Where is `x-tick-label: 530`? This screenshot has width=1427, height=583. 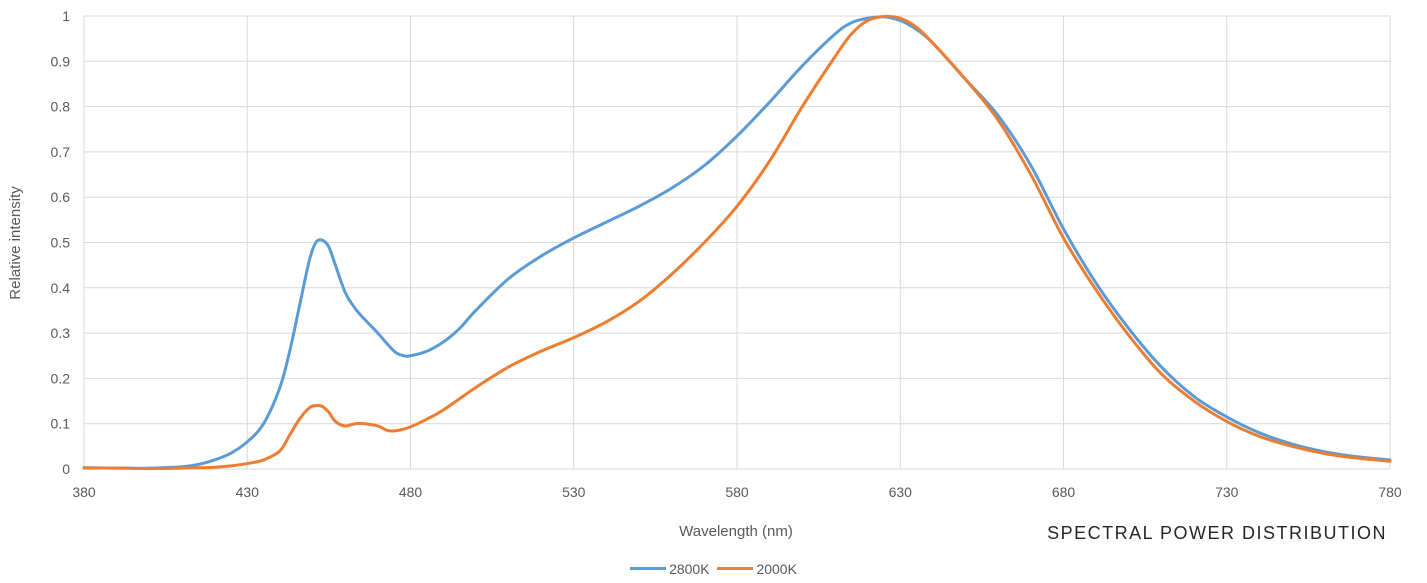 x-tick-label: 530 is located at coordinates (574, 492).